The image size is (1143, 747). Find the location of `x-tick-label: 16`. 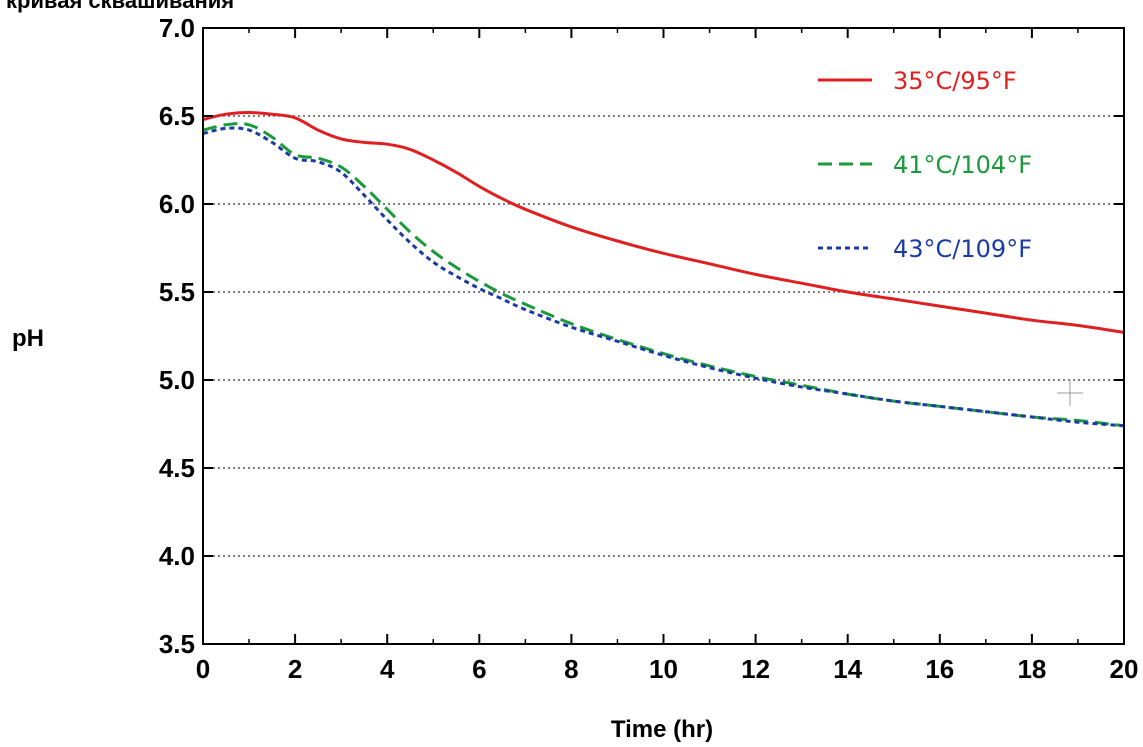

x-tick-label: 16 is located at coordinates (939, 669).